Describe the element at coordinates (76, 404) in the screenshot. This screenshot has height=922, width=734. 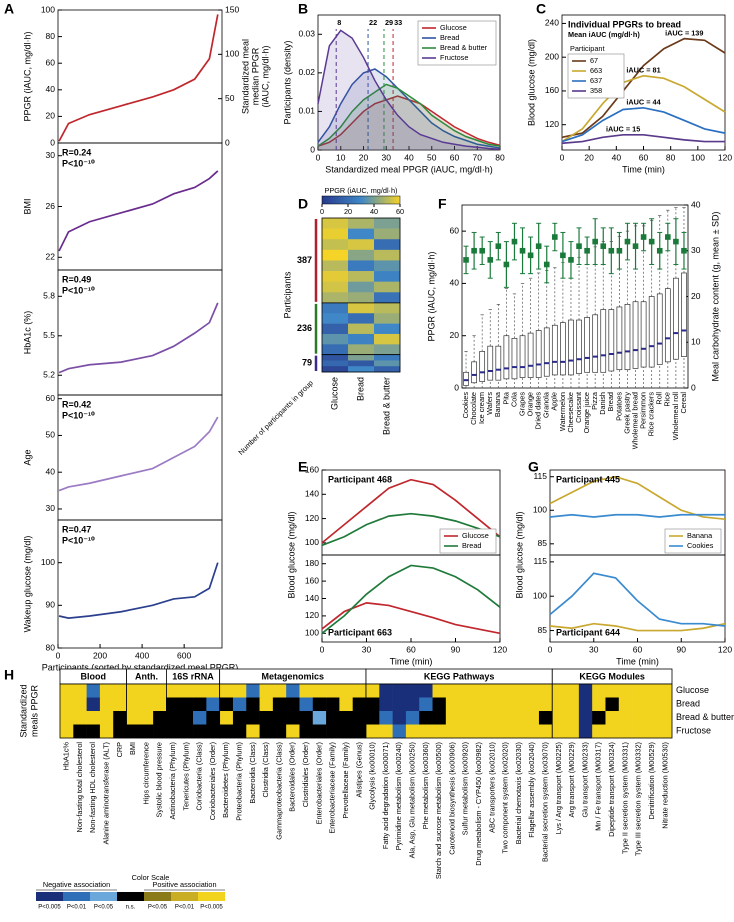
I see `annotation: R=0.42` at that location.